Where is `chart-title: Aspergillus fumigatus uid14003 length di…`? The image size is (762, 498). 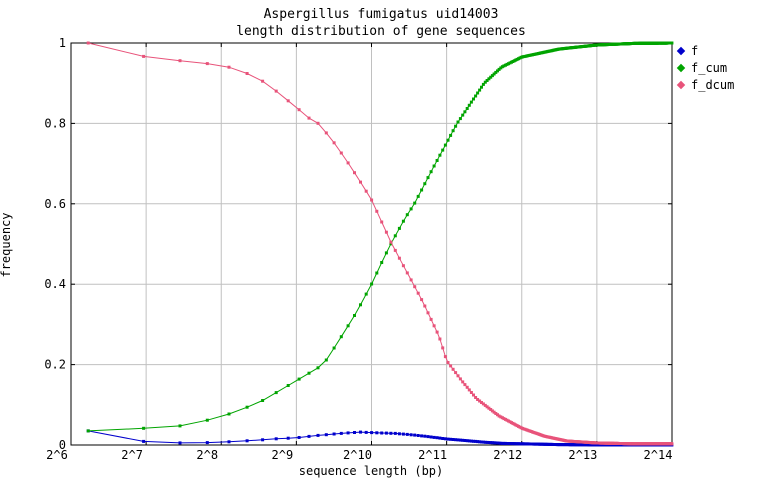
chart-title: Aspergillus fumigatus uid14003 length di… is located at coordinates (381, 23).